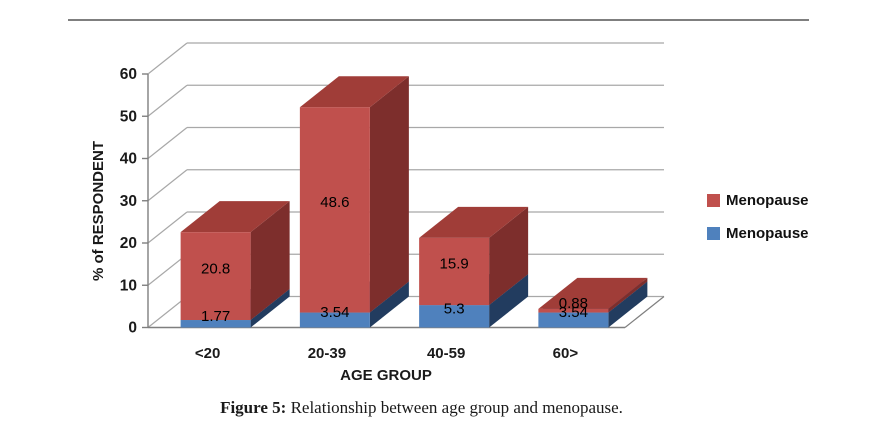  I want to click on x-category-label: 40-59, so click(446, 353).